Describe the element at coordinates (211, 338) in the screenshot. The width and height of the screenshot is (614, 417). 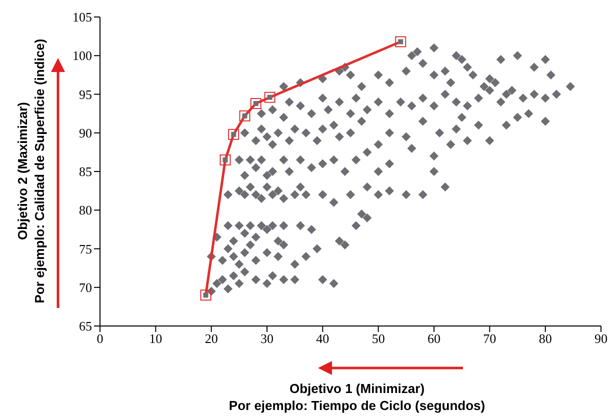
I see `x-tick-label: 20` at that location.